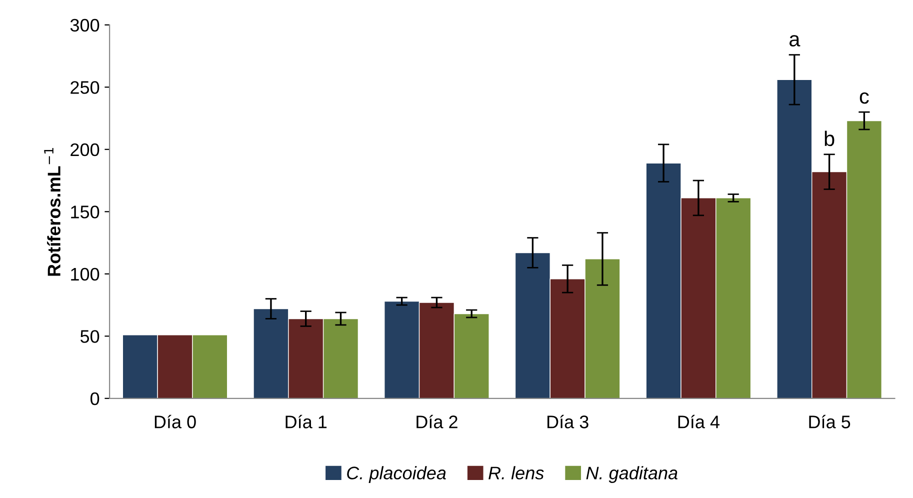 This screenshot has width=913, height=498. Describe the element at coordinates (52, 212) in the screenshot. I see `y-axis-title: Rotíferos.mL$^{−1}$` at that location.